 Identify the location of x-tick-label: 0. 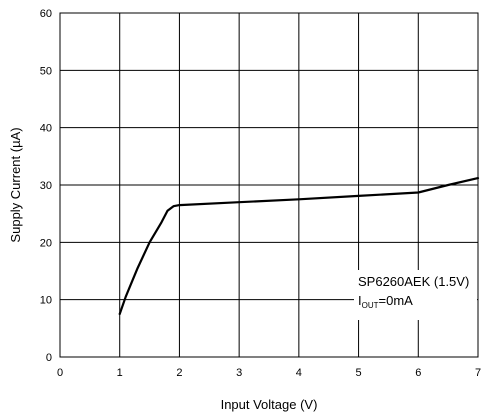
(60, 373).